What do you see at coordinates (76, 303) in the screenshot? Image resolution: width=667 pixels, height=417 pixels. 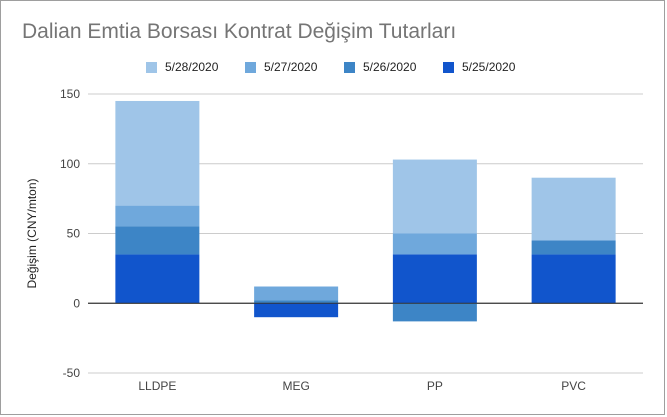 I see `y-tick-label: 0` at bounding box center [76, 303].